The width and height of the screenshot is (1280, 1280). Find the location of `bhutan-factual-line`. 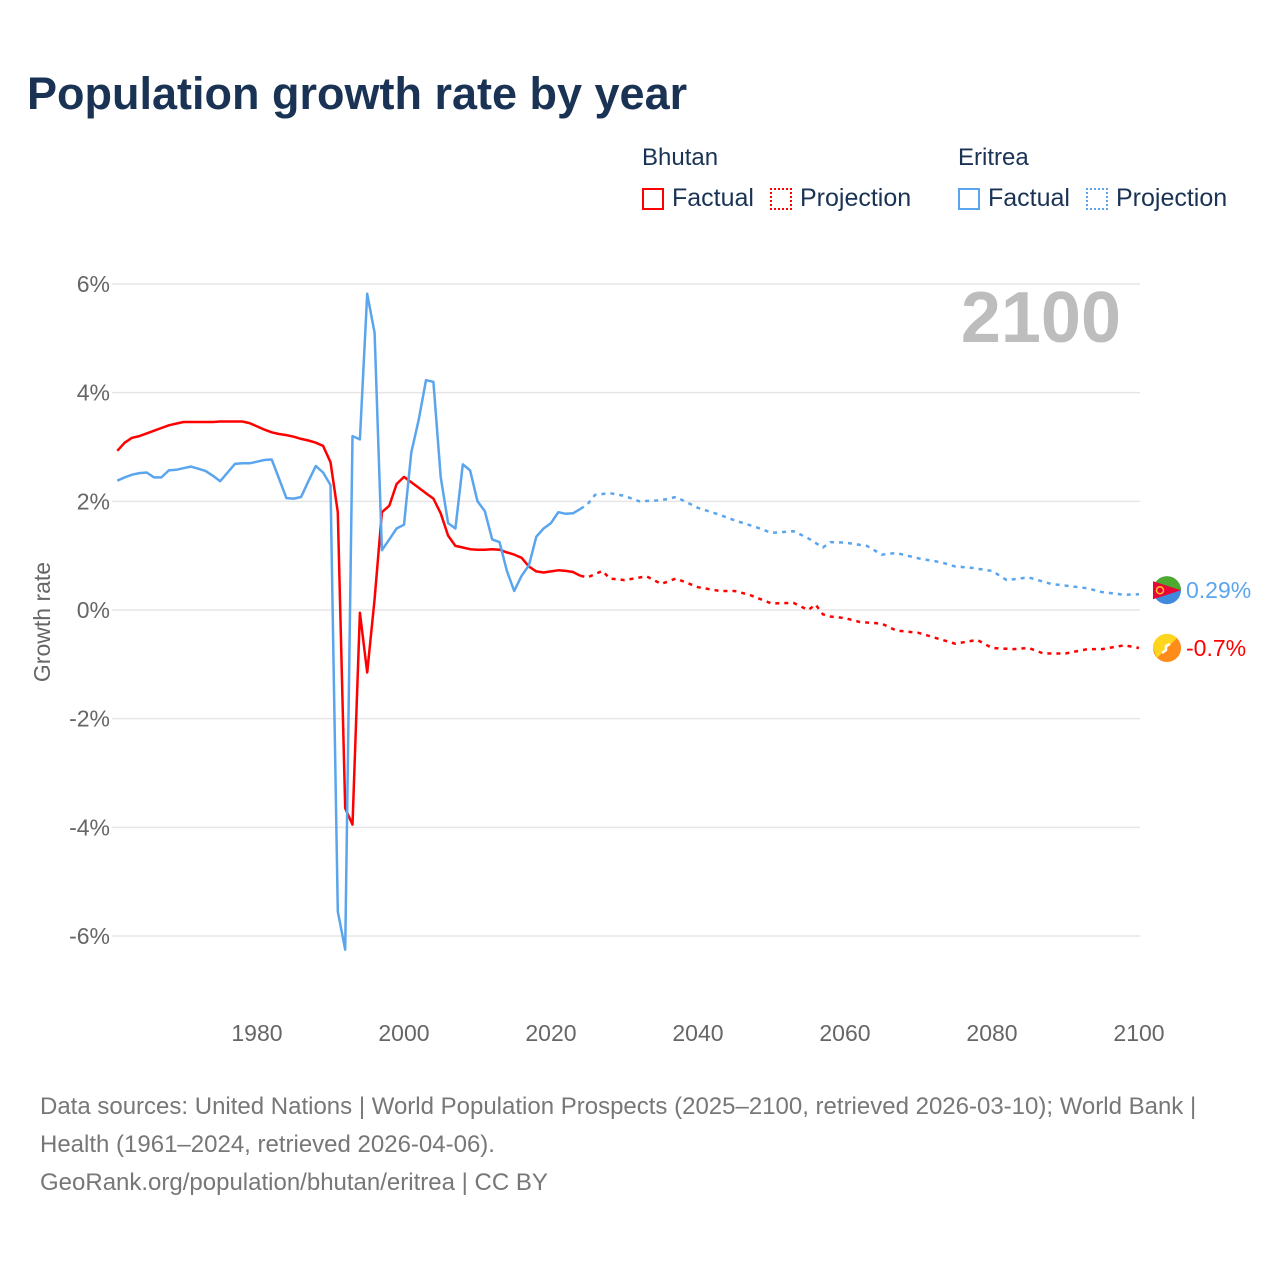

bhutan-factual-line is located at coordinates (348, 623).